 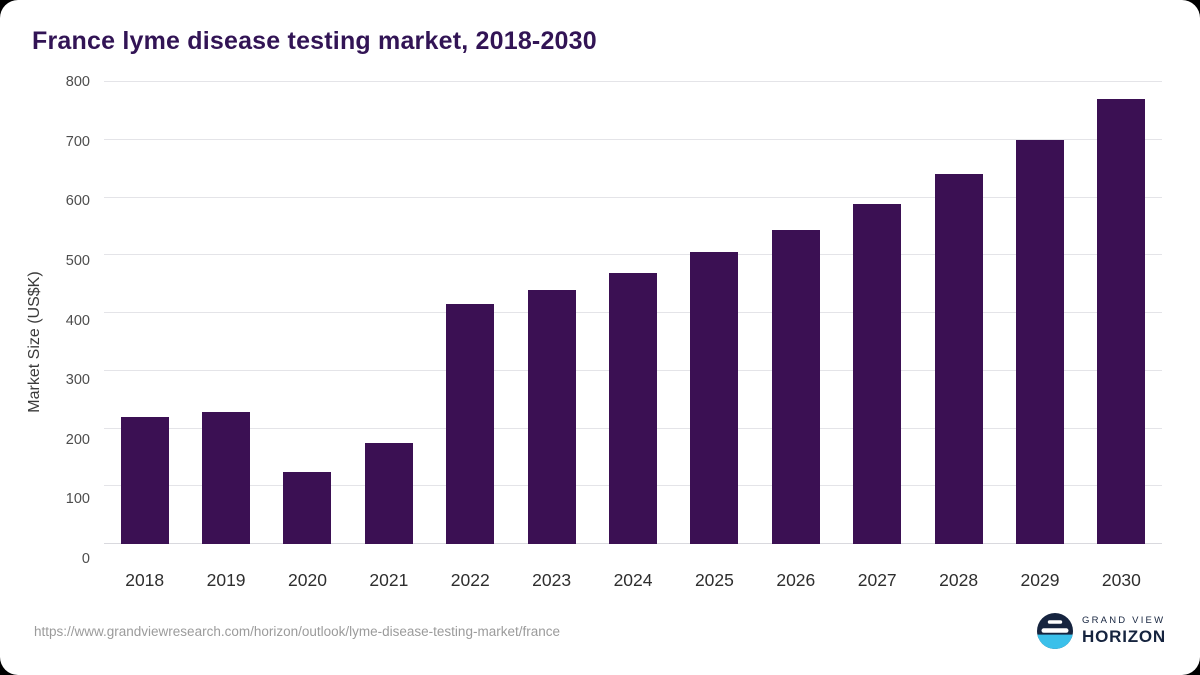 I want to click on y-axis-label: Market Size (US$K), so click(x=34, y=341).